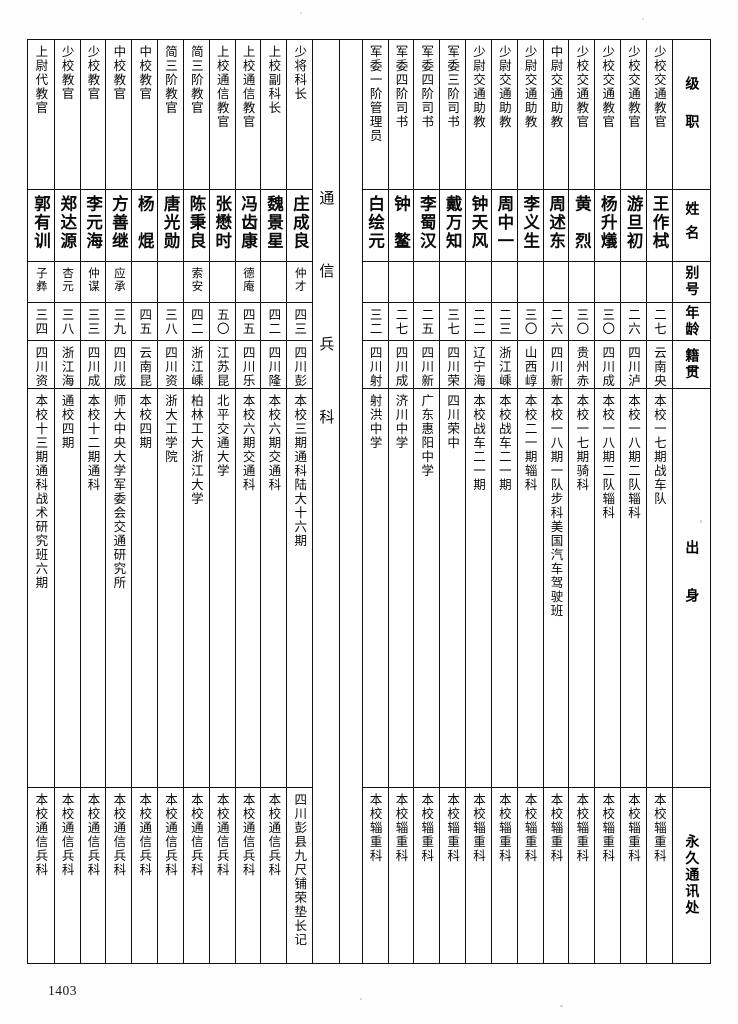 The image size is (738, 1024). I want to click on cell-origin: 本校一八期一队步科美国汽车驾驶班, so click(556, 589).